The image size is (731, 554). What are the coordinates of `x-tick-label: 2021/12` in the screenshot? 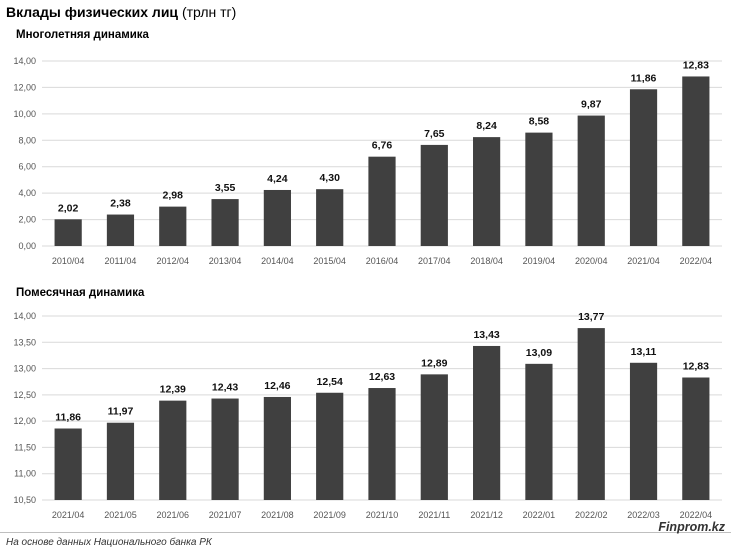 It's located at (486, 515).